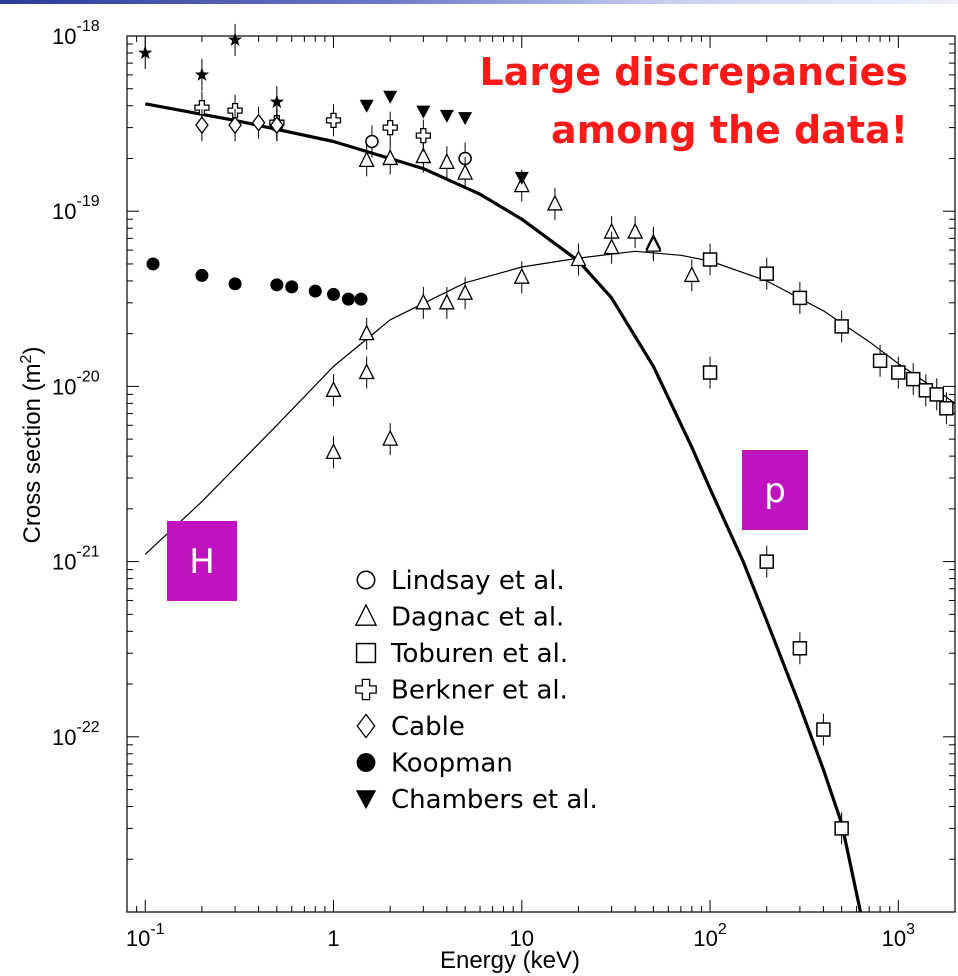 This screenshot has height=976, width=958. I want to click on y-axis-title: Cross section (m2), so click(32, 445).